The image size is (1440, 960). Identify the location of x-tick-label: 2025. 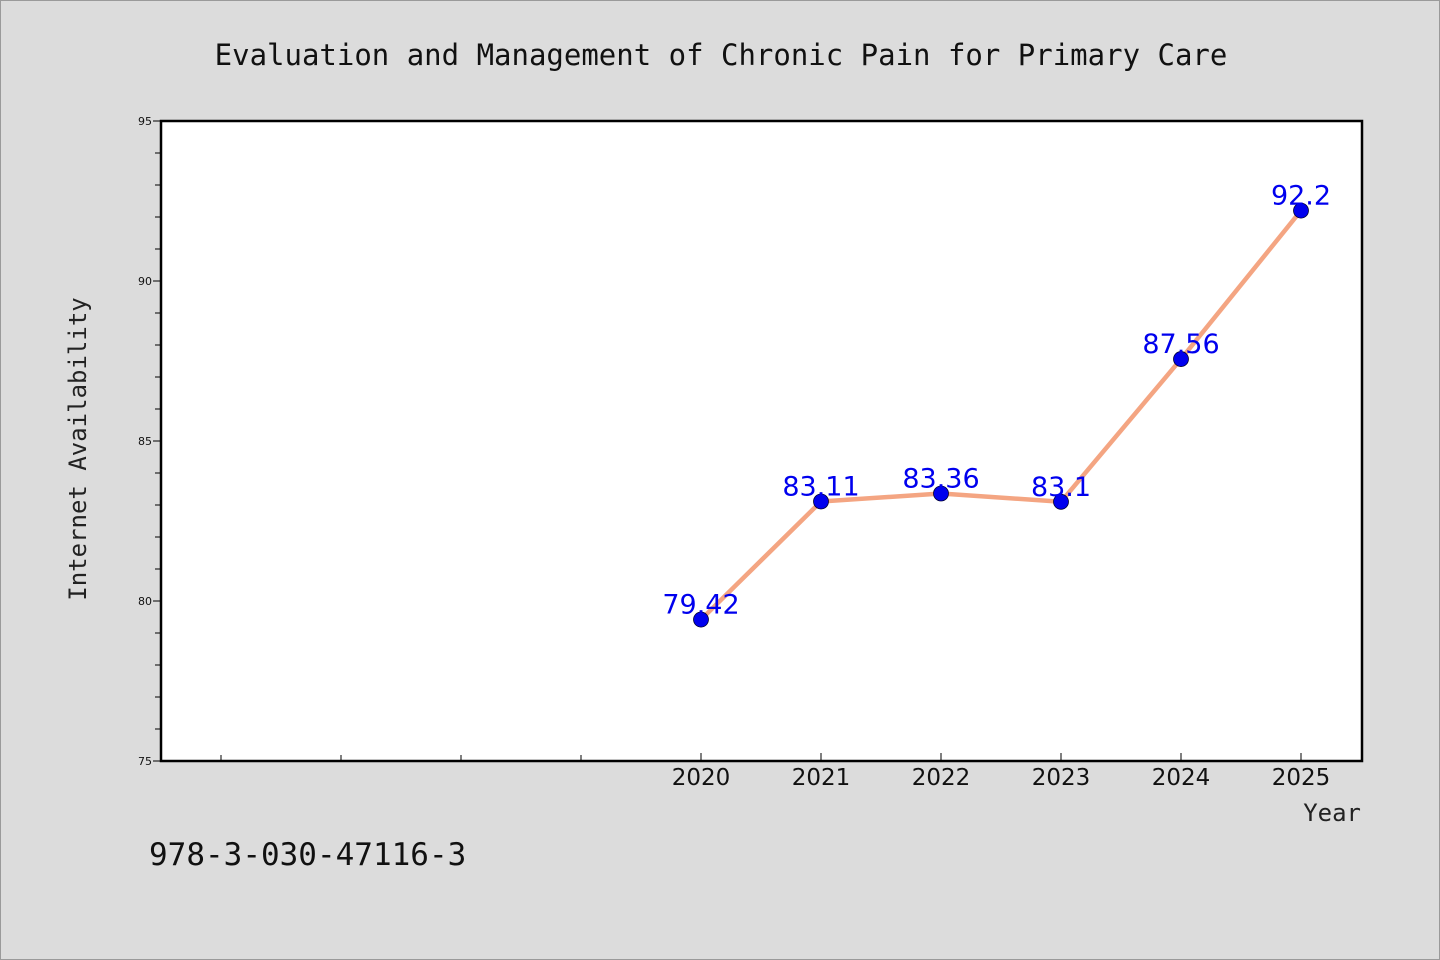
(1301, 778).